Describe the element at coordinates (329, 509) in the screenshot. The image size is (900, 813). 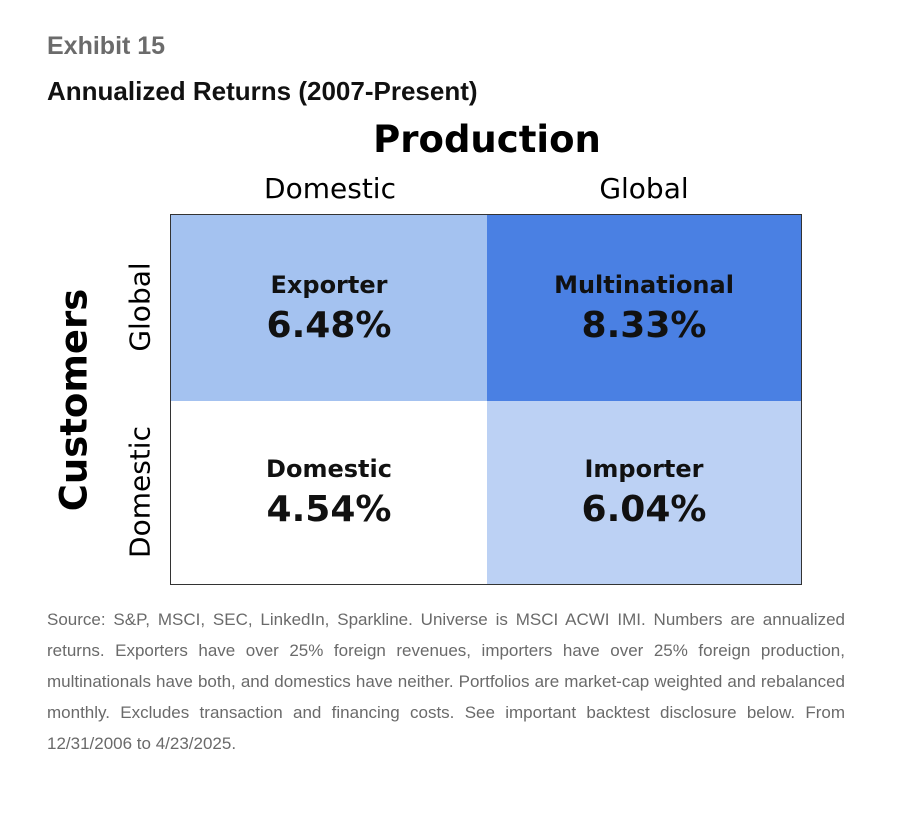
I see `cell-value: 4.54%` at that location.